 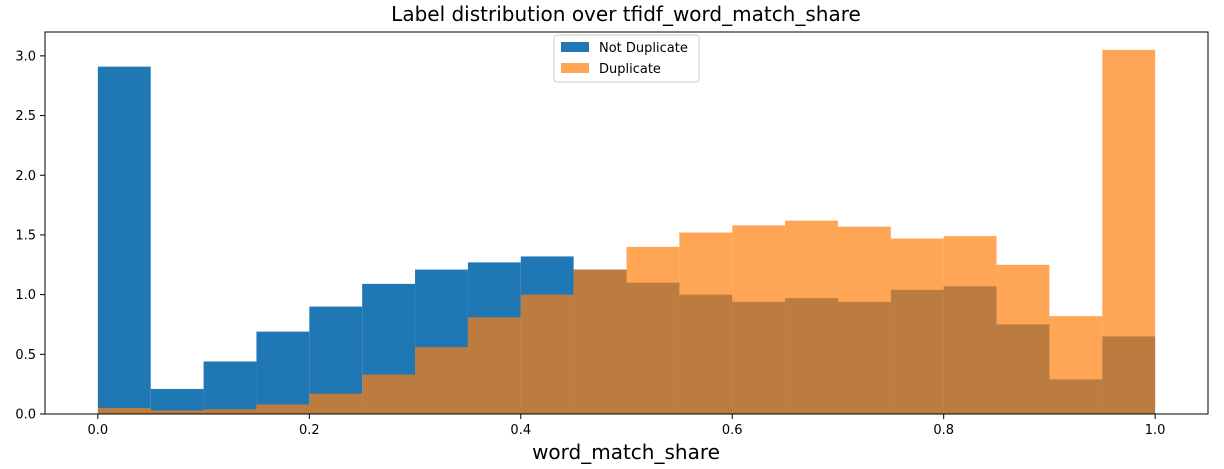 I want to click on x-tick-label: 1.0, so click(x=1155, y=430).